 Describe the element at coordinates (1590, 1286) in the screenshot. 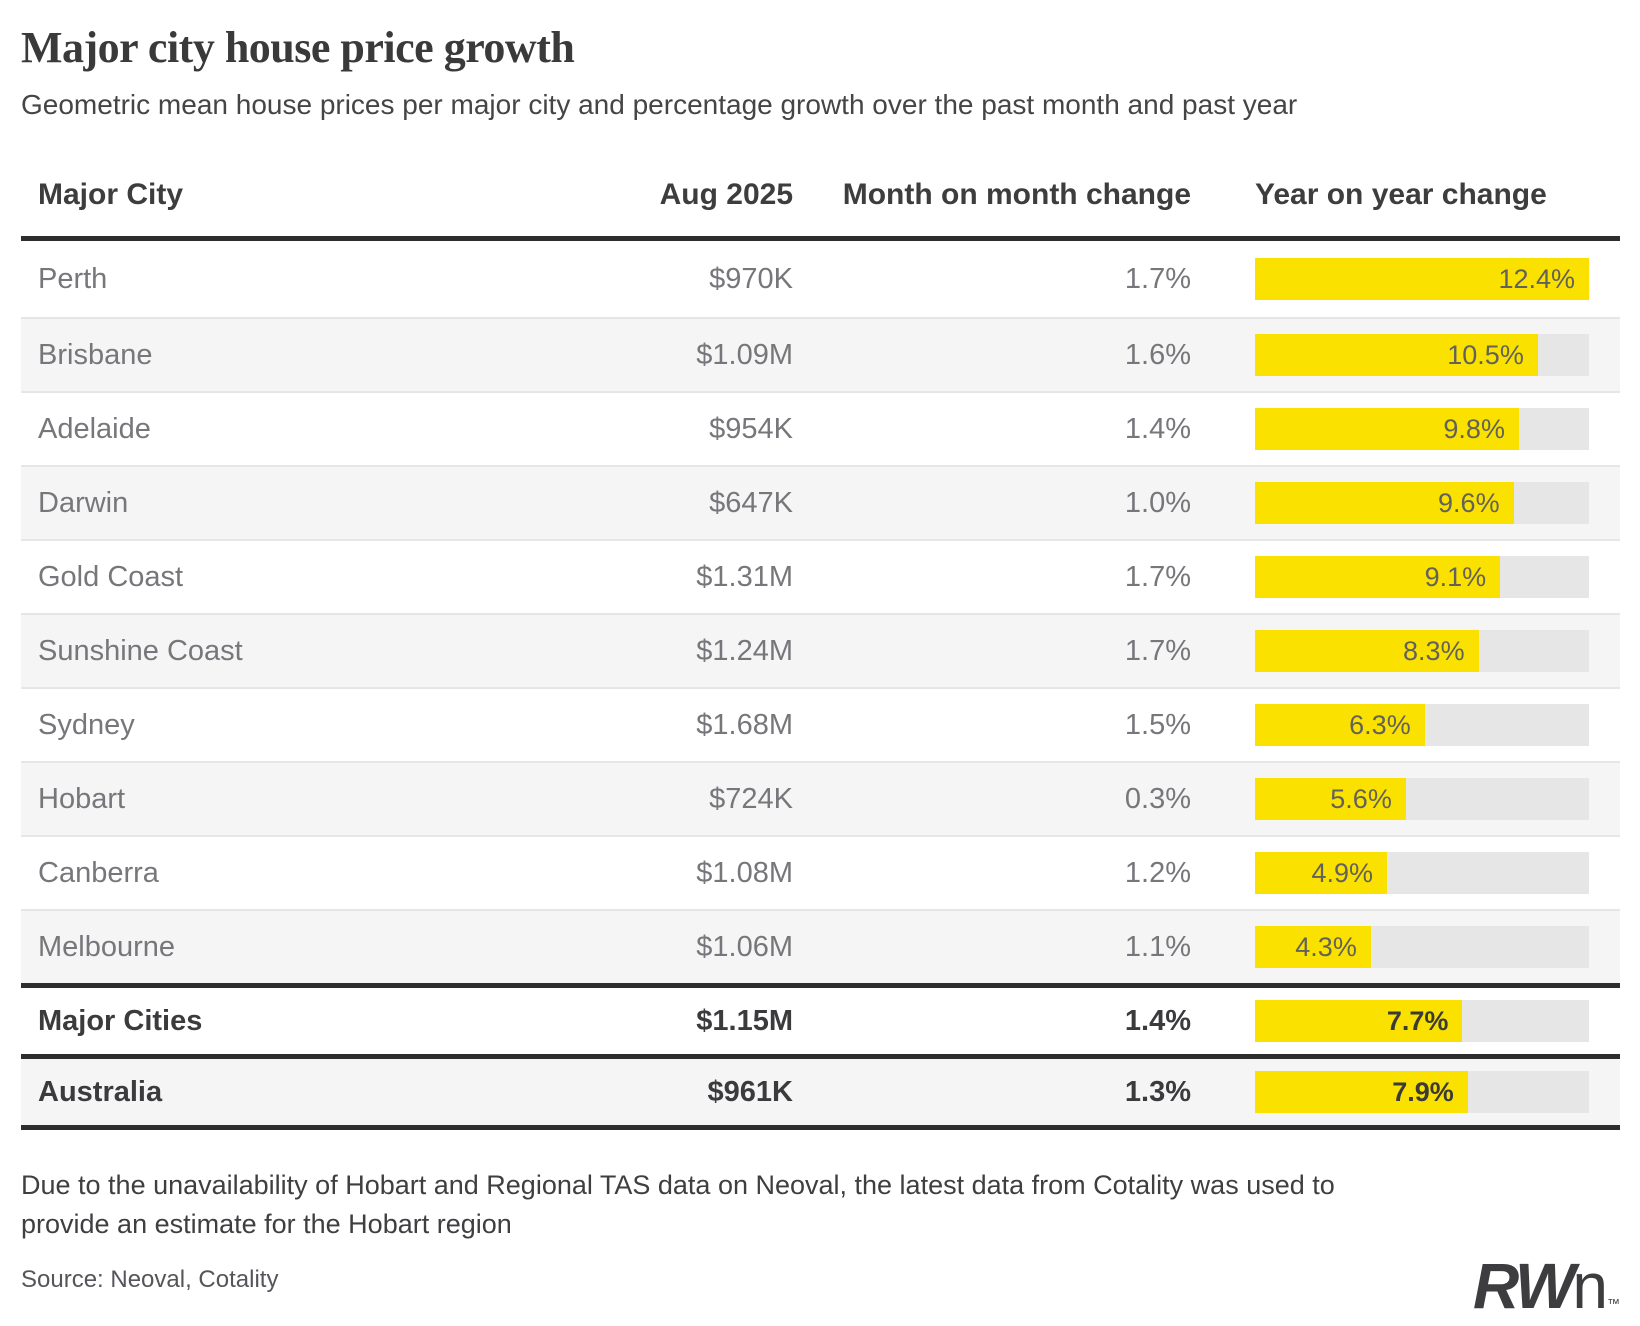

I see `rwn-logo-light: n` at that location.